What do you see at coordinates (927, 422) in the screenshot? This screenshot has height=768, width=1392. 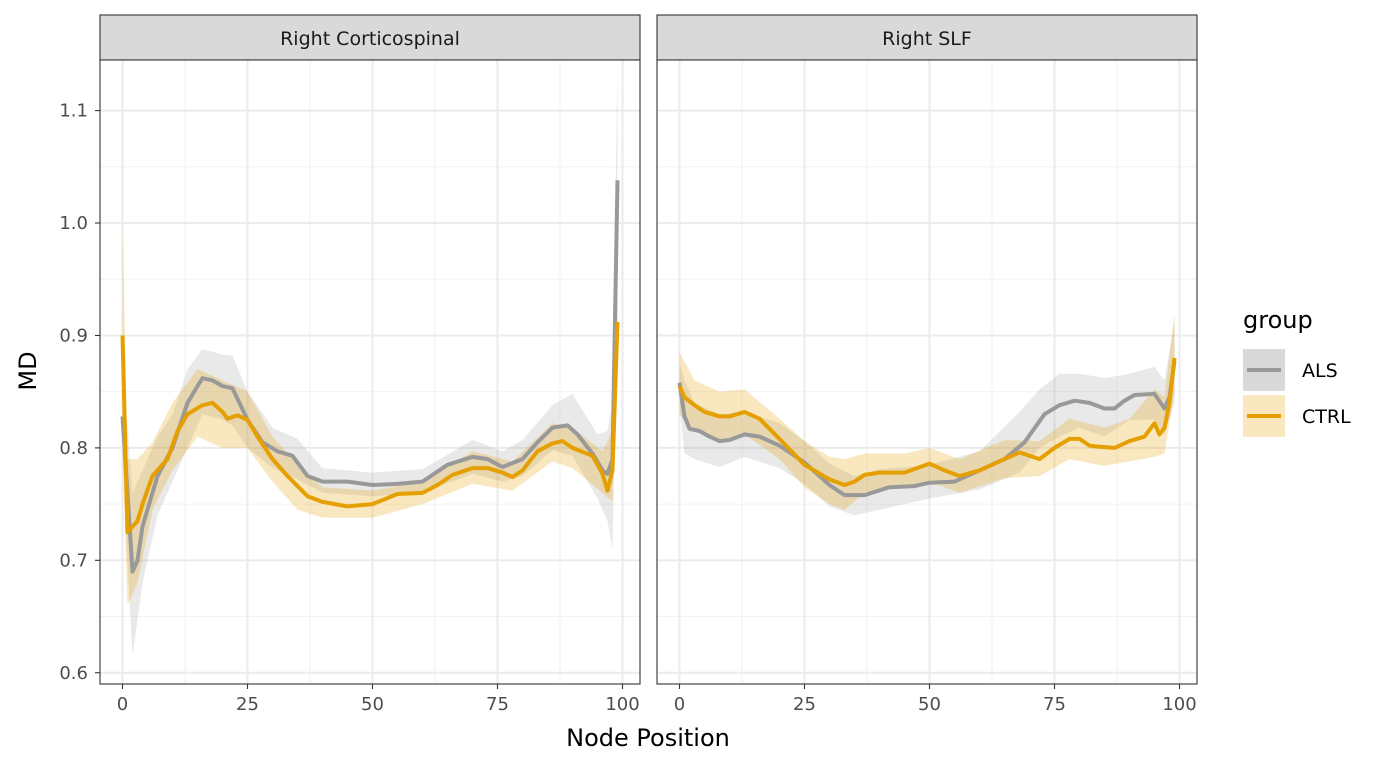 I see `line-ctrl-right-slf` at bounding box center [927, 422].